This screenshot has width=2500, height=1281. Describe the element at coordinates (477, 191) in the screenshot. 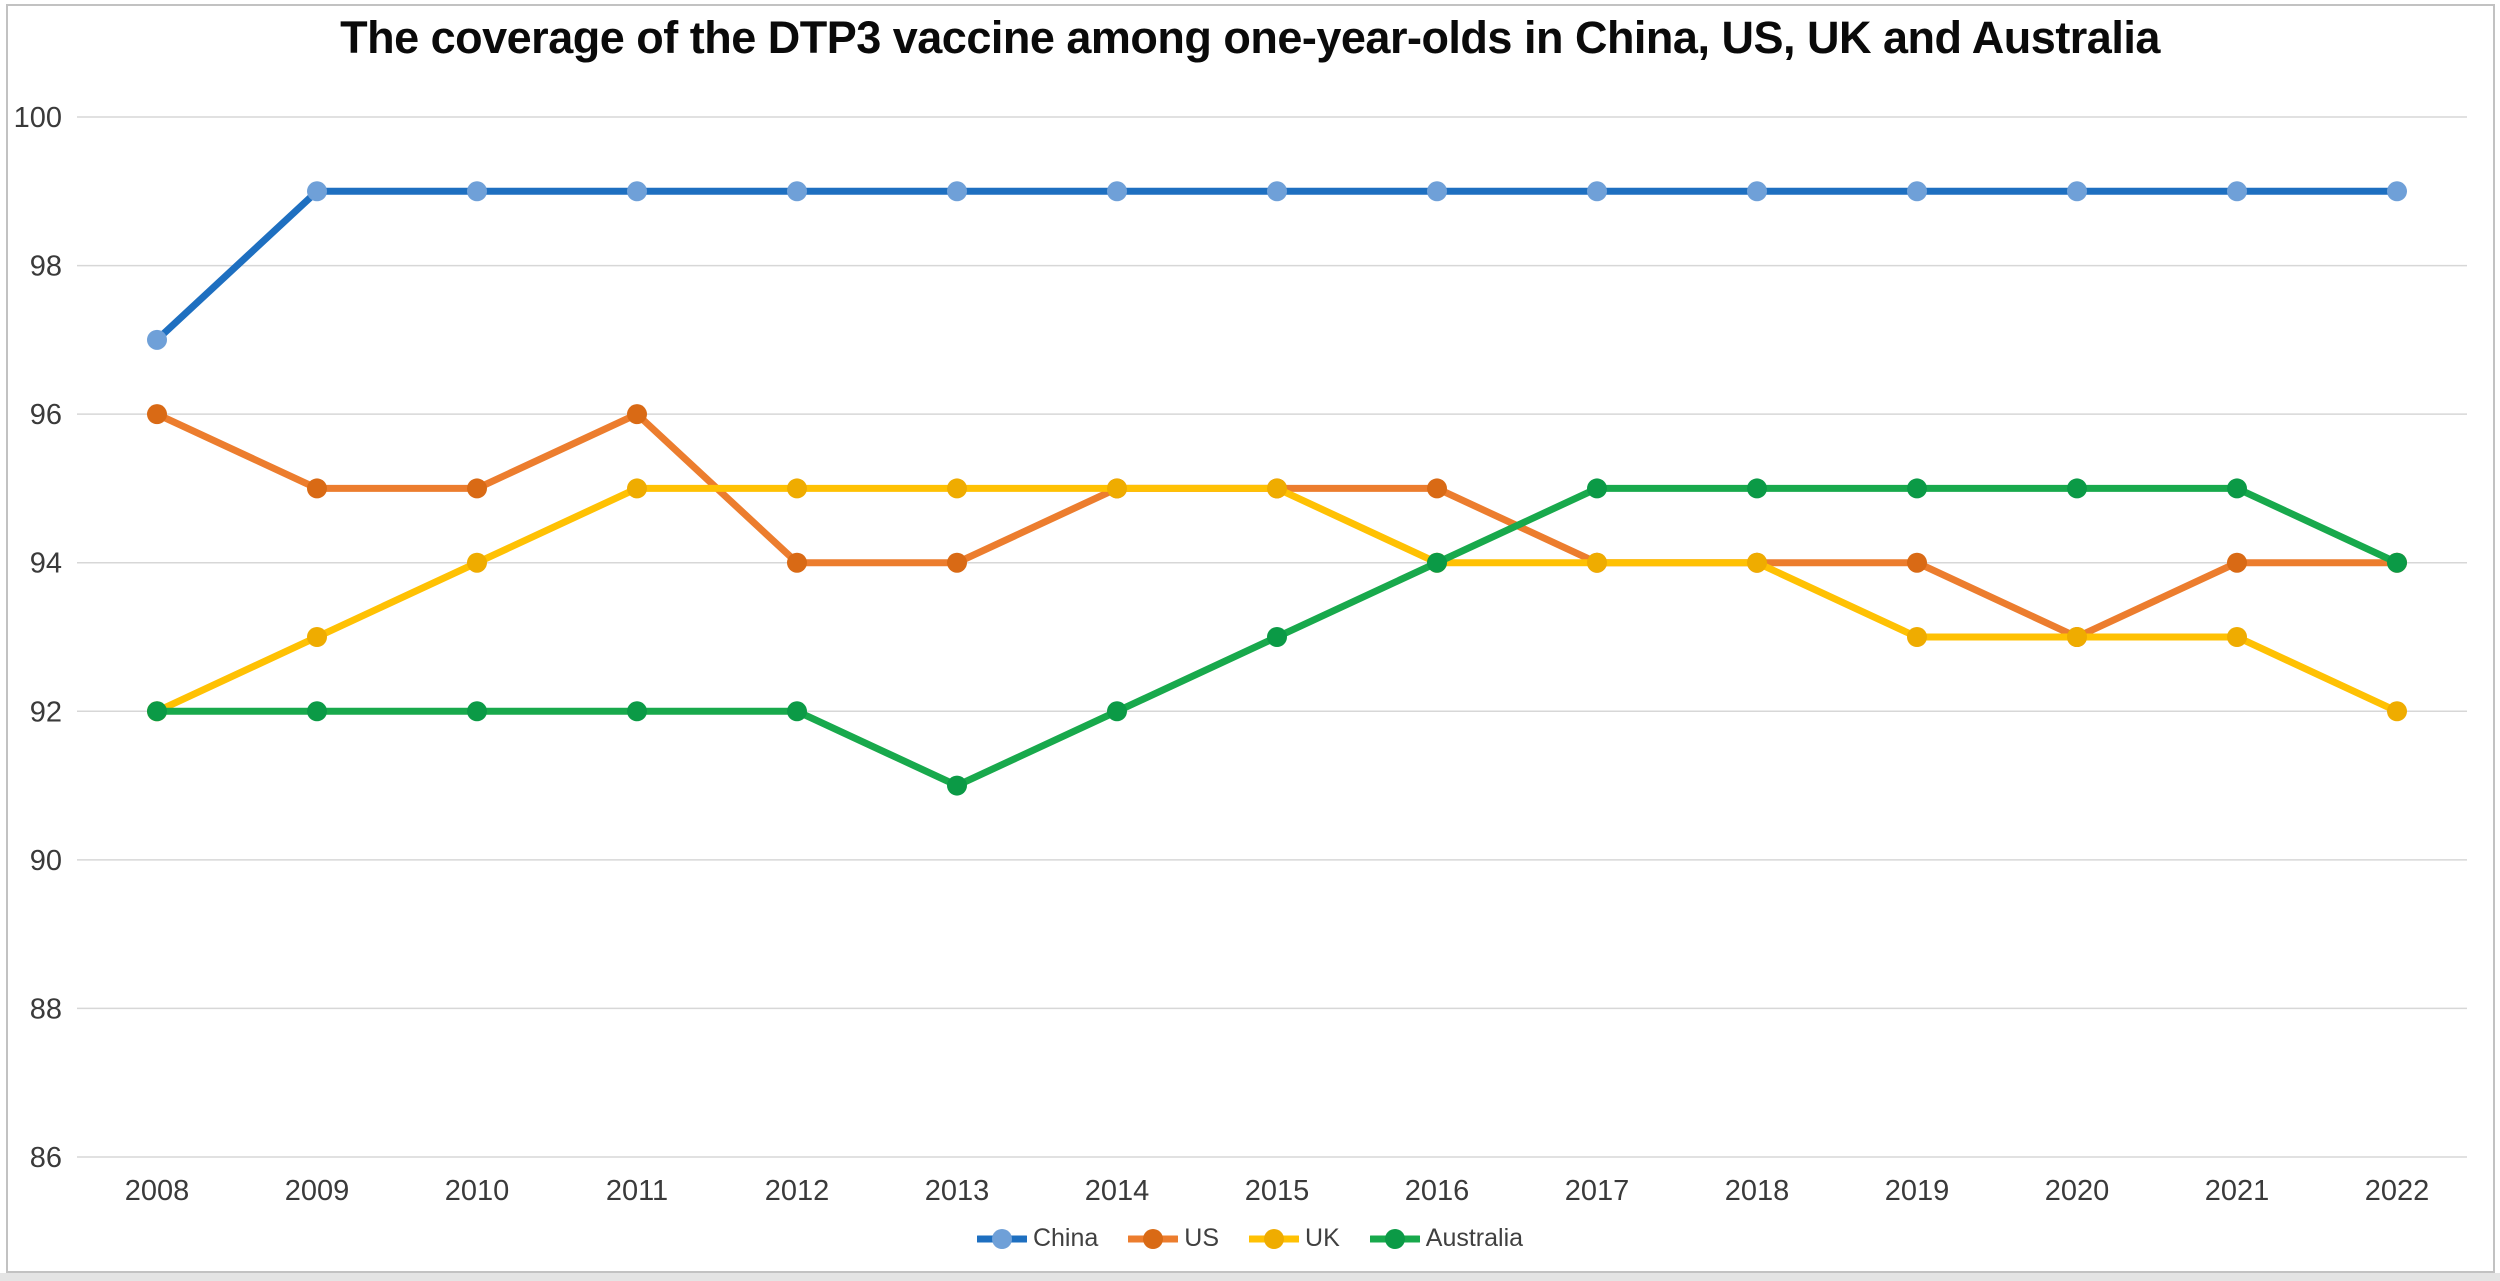

I see `marker-china-2010` at that location.